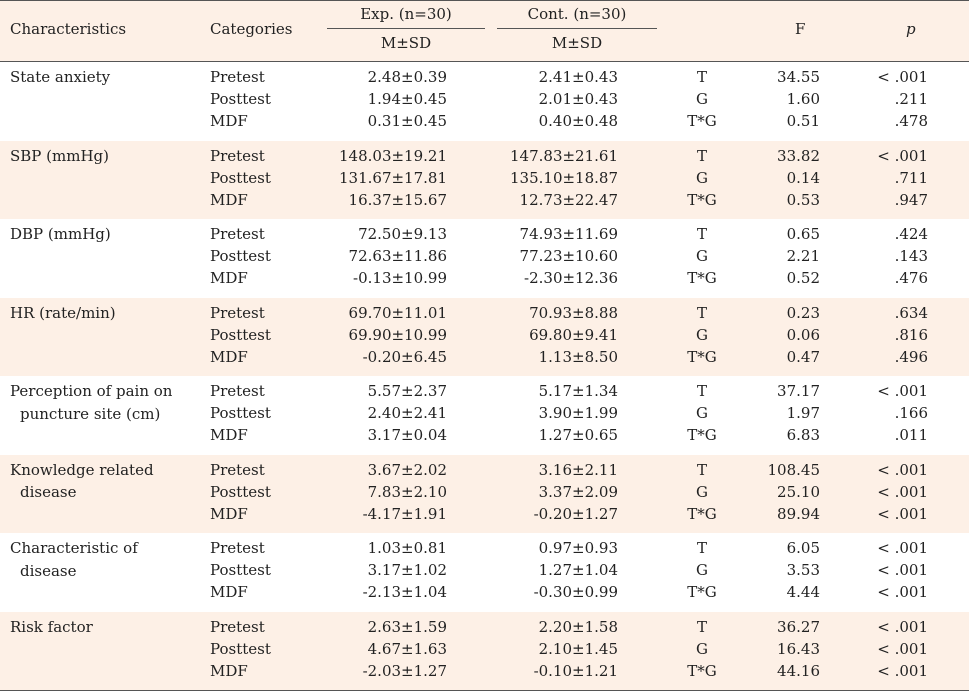 This screenshot has width=969, height=691. What do you see at coordinates (51, 627) in the screenshot?
I see `characteristic-line1: Risk factor` at bounding box center [51, 627].